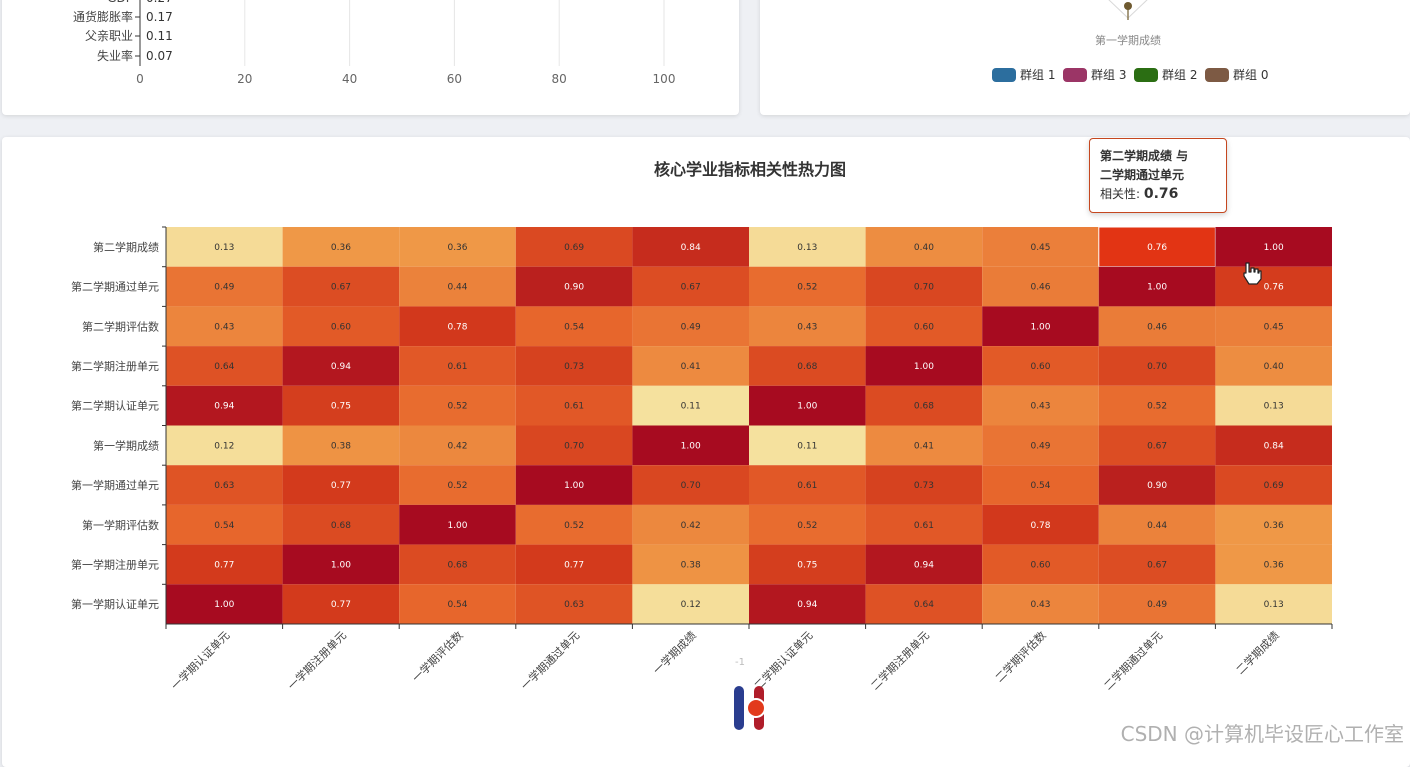 This screenshot has width=1410, height=767. I want to click on legend-item: 群组 2, so click(1165, 75).